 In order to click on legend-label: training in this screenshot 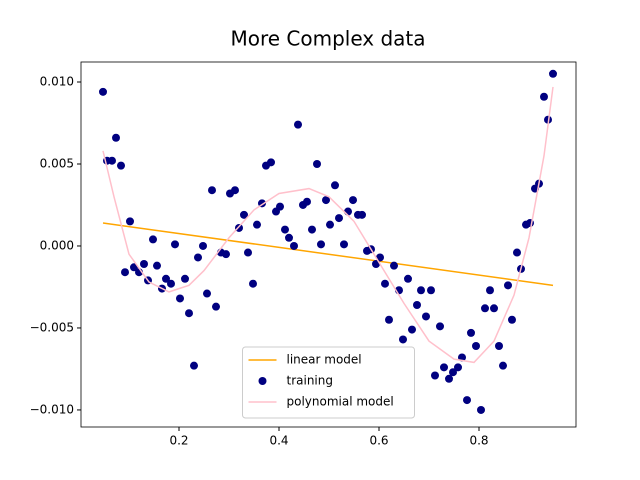, I will do `click(310, 381)`.